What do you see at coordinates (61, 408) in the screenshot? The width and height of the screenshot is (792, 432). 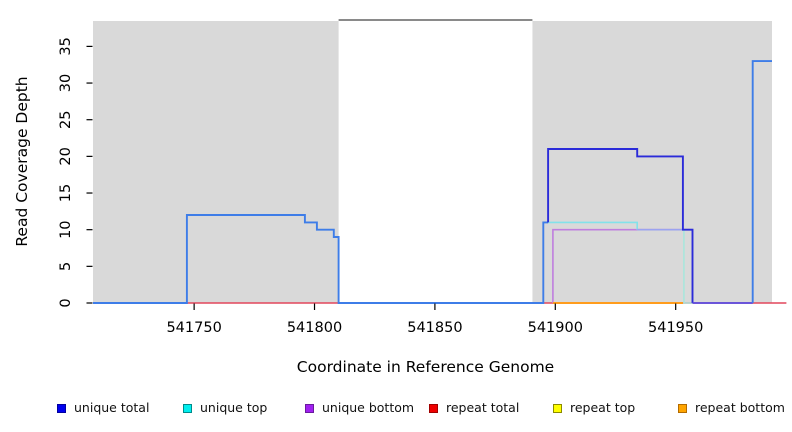 I see `legend-swatch-unique-total` at bounding box center [61, 408].